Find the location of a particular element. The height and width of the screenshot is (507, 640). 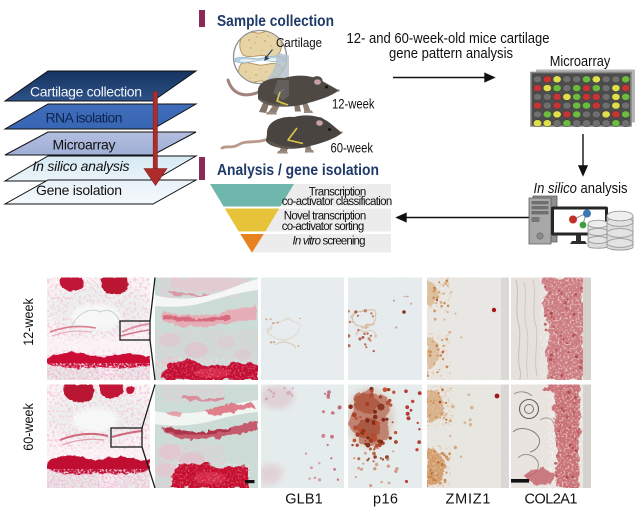

svg-text: Gene isolation is located at coordinates (79, 190).